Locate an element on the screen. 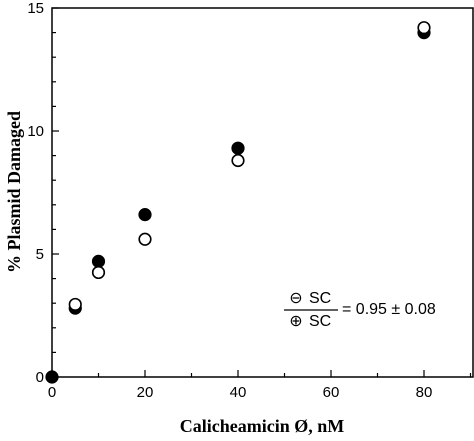  y-axis-ticks: 0 5 10 15 is located at coordinates (43, 193).